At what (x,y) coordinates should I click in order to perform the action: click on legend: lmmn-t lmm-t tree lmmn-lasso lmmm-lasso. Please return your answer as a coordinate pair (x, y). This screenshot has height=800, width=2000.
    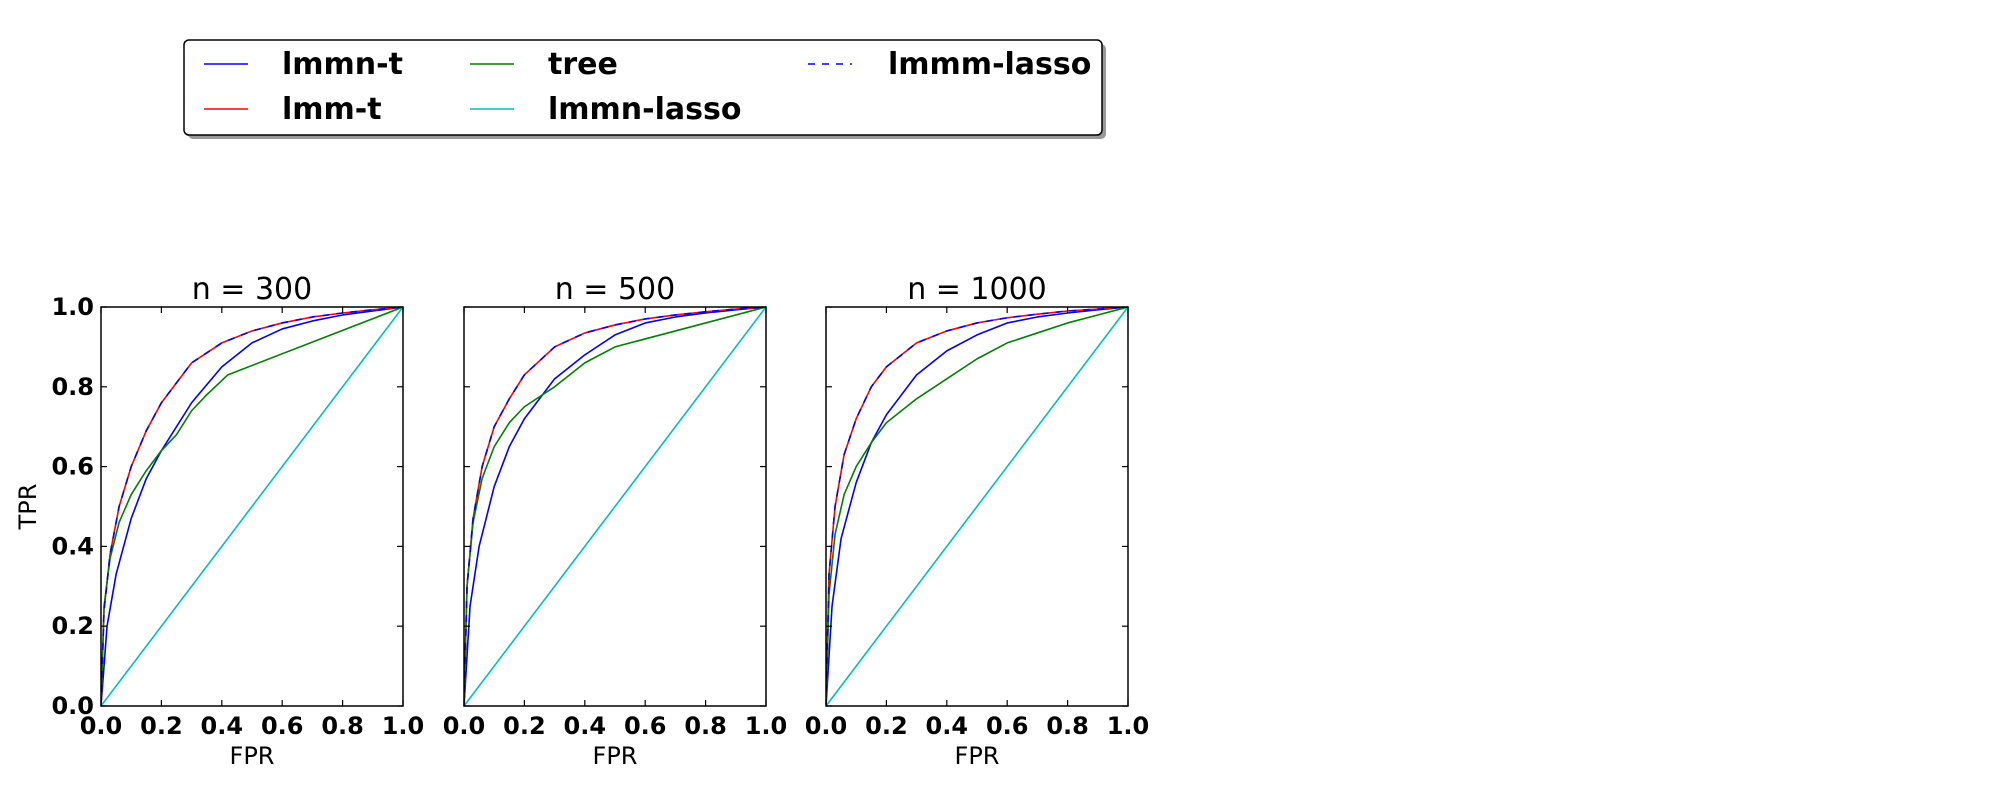
    Looking at the image, I should click on (644, 89).